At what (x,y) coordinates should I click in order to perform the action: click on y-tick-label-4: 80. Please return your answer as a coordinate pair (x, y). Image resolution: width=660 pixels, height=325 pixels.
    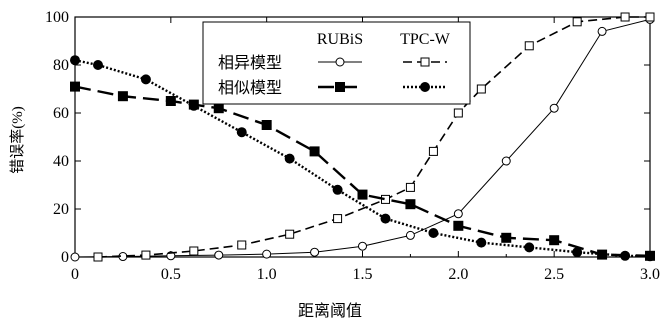
    Looking at the image, I should click on (61, 65).